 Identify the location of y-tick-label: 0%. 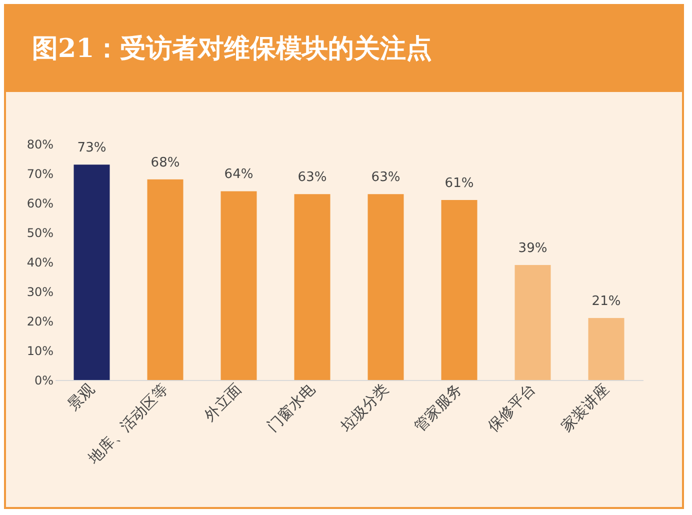
(44, 381).